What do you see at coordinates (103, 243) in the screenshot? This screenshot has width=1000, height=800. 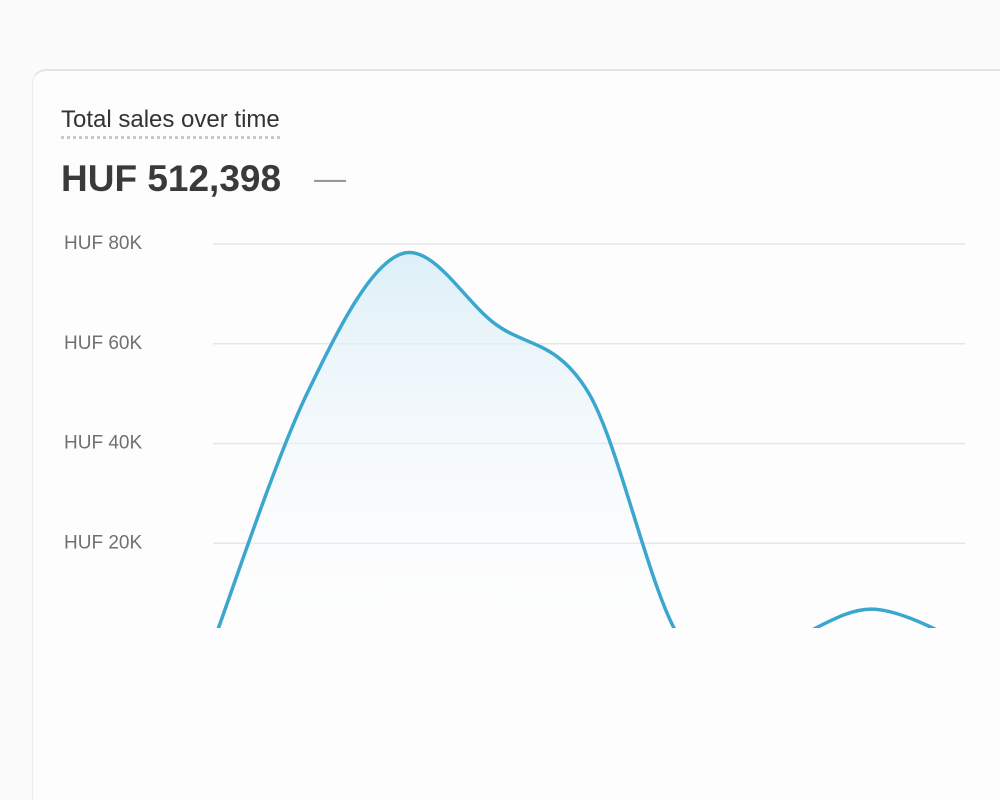 I see `y-tick-label: HUF 80K` at bounding box center [103, 243].